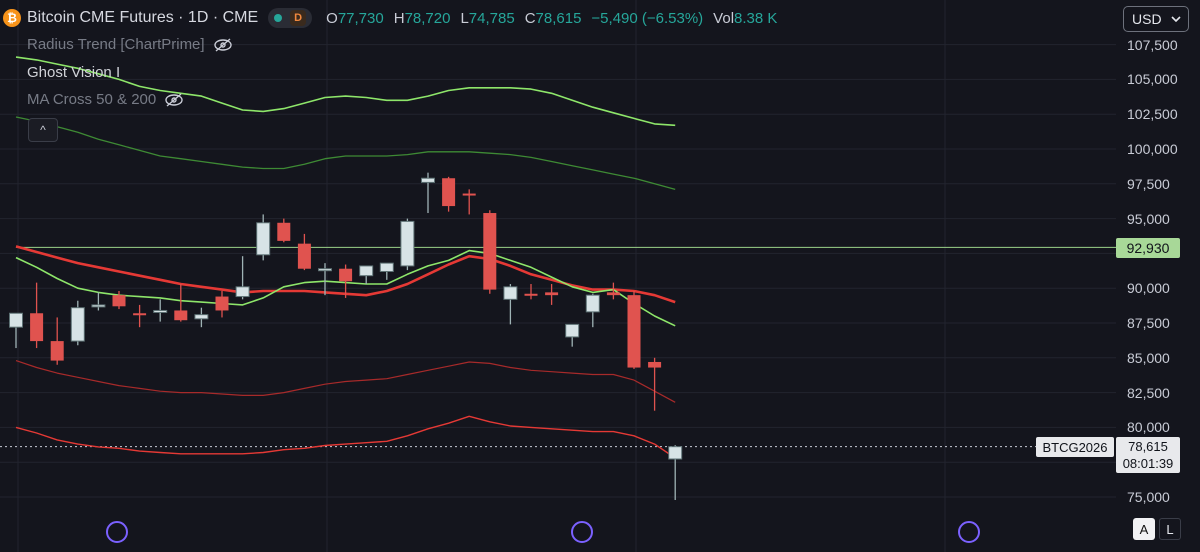  Describe the element at coordinates (1152, 79) in the screenshot. I see `price-axis-label: 105,000` at that location.